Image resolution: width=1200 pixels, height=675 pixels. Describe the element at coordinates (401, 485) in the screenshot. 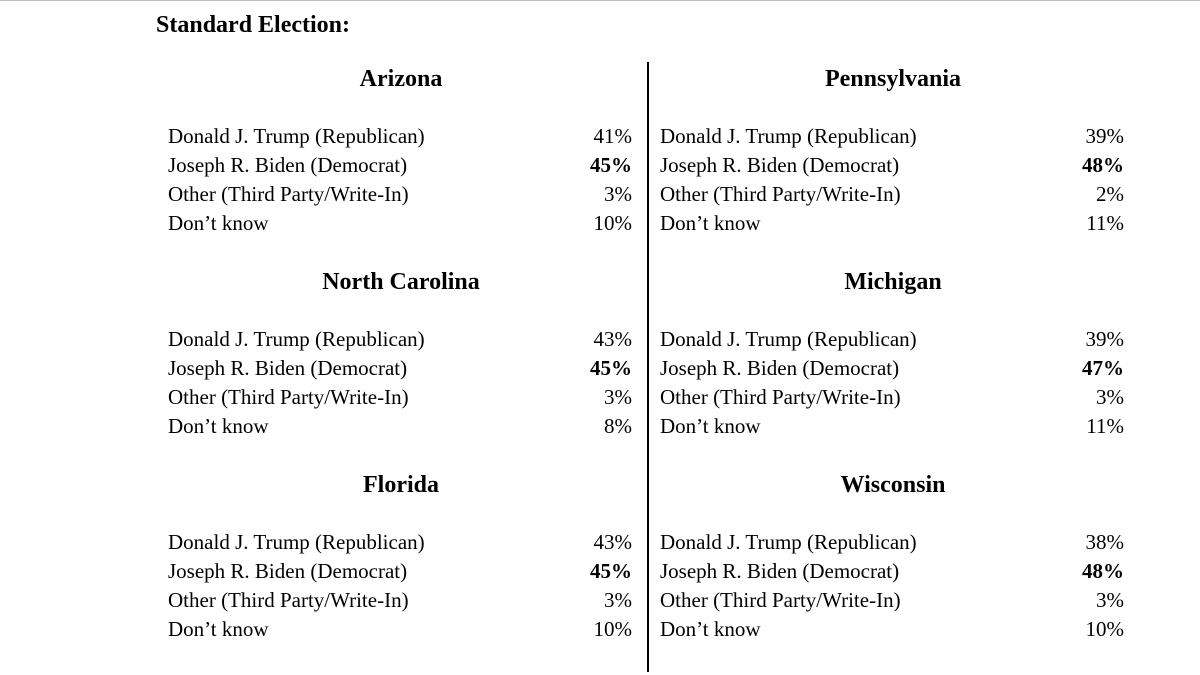

I see `state-heading: Florida` at that location.